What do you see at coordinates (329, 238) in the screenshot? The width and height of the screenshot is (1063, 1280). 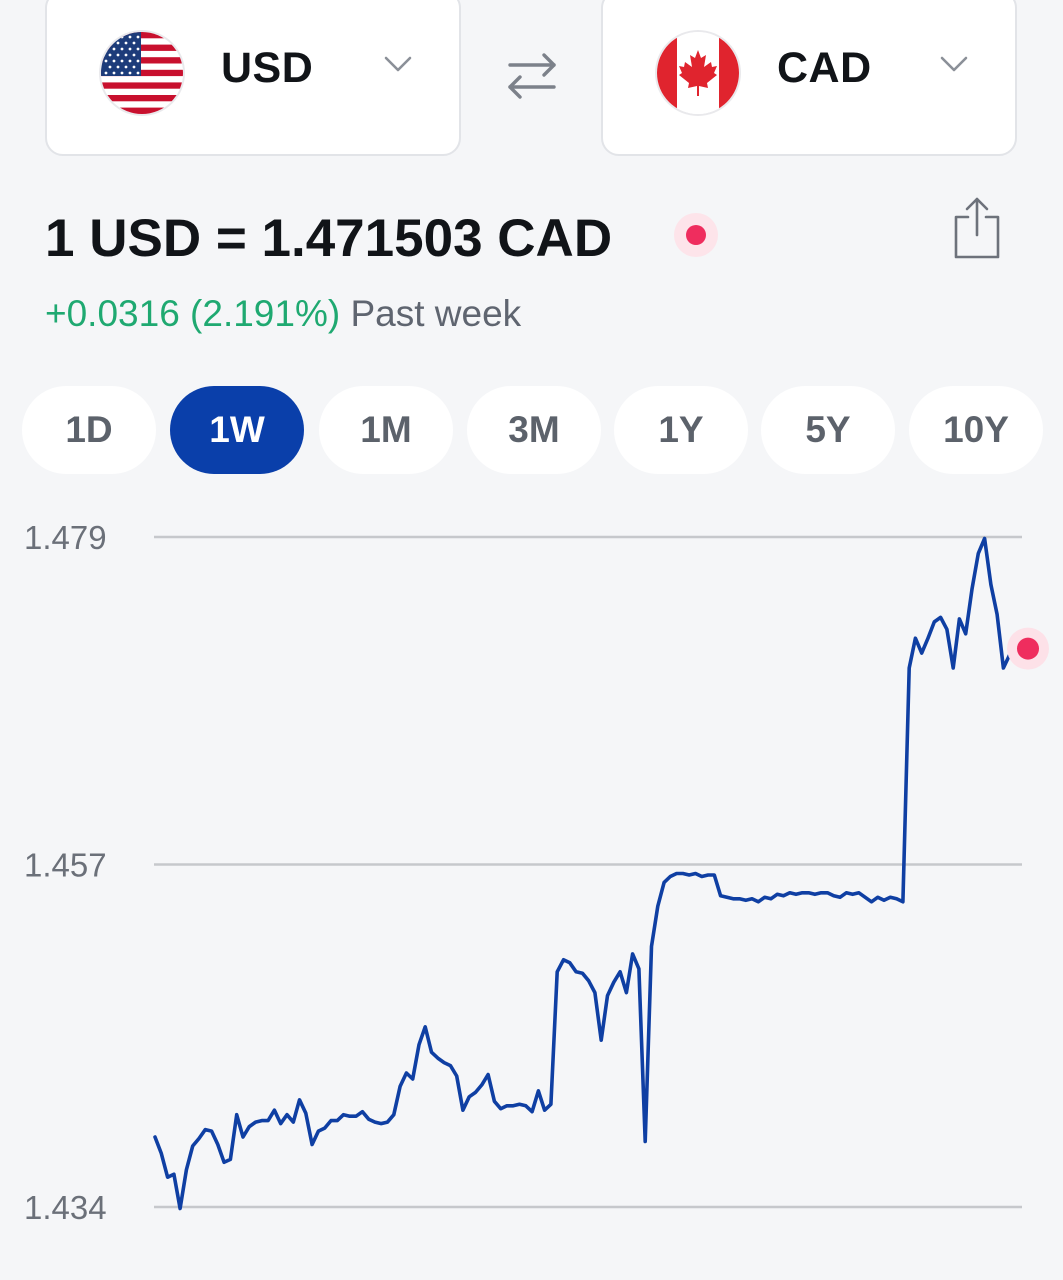 I see `exchange-rate-headline: 1 USD = 1.471503 CAD` at bounding box center [329, 238].